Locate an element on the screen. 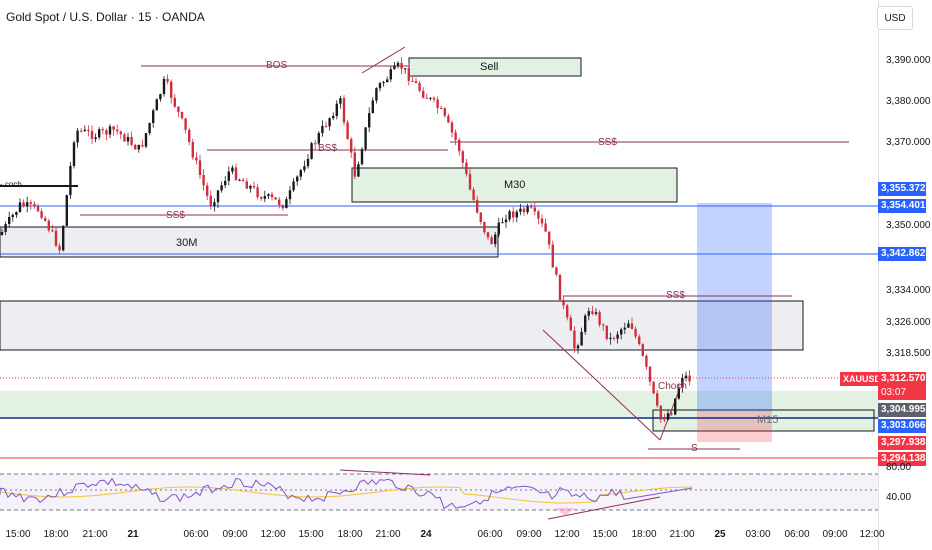 The height and width of the screenshot is (550, 932). price-tick: 3,370.000 is located at coordinates (908, 142).